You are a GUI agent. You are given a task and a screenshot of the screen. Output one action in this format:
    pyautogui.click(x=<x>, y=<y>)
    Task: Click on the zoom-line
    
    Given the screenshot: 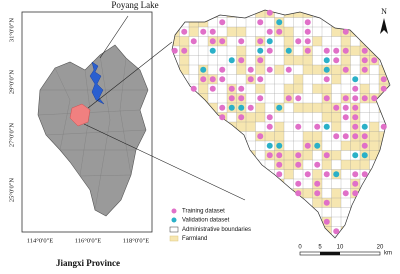 What is the action you would take?
    pyautogui.click(x=164, y=162)
    